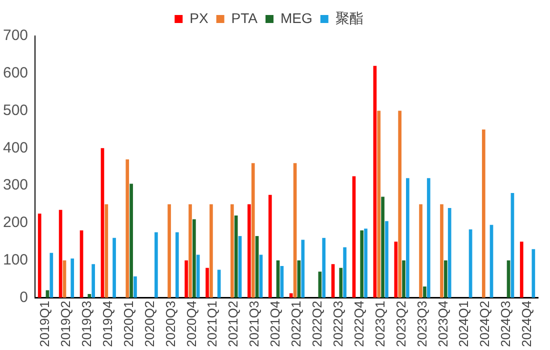 The image size is (550, 350). Describe the element at coordinates (66, 324) in the screenshot. I see `x-tick-label: 2019Q2` at that location.